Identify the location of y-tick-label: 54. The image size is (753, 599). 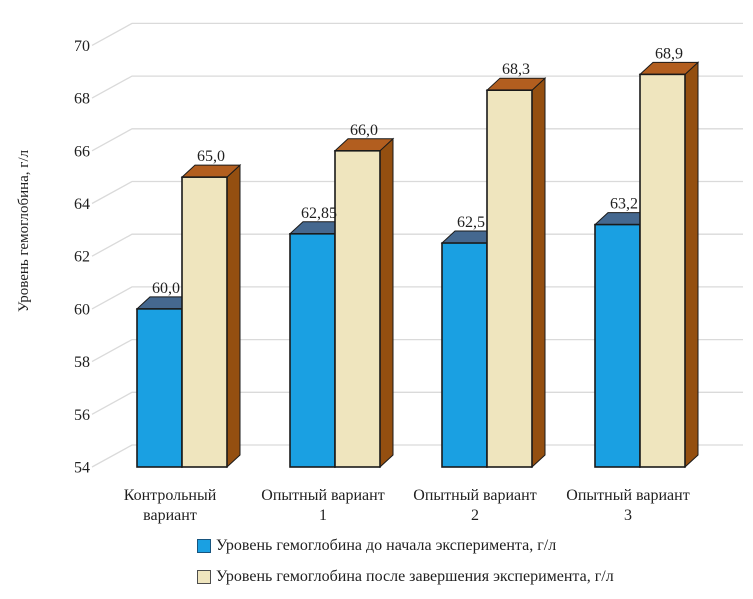
(82, 468).